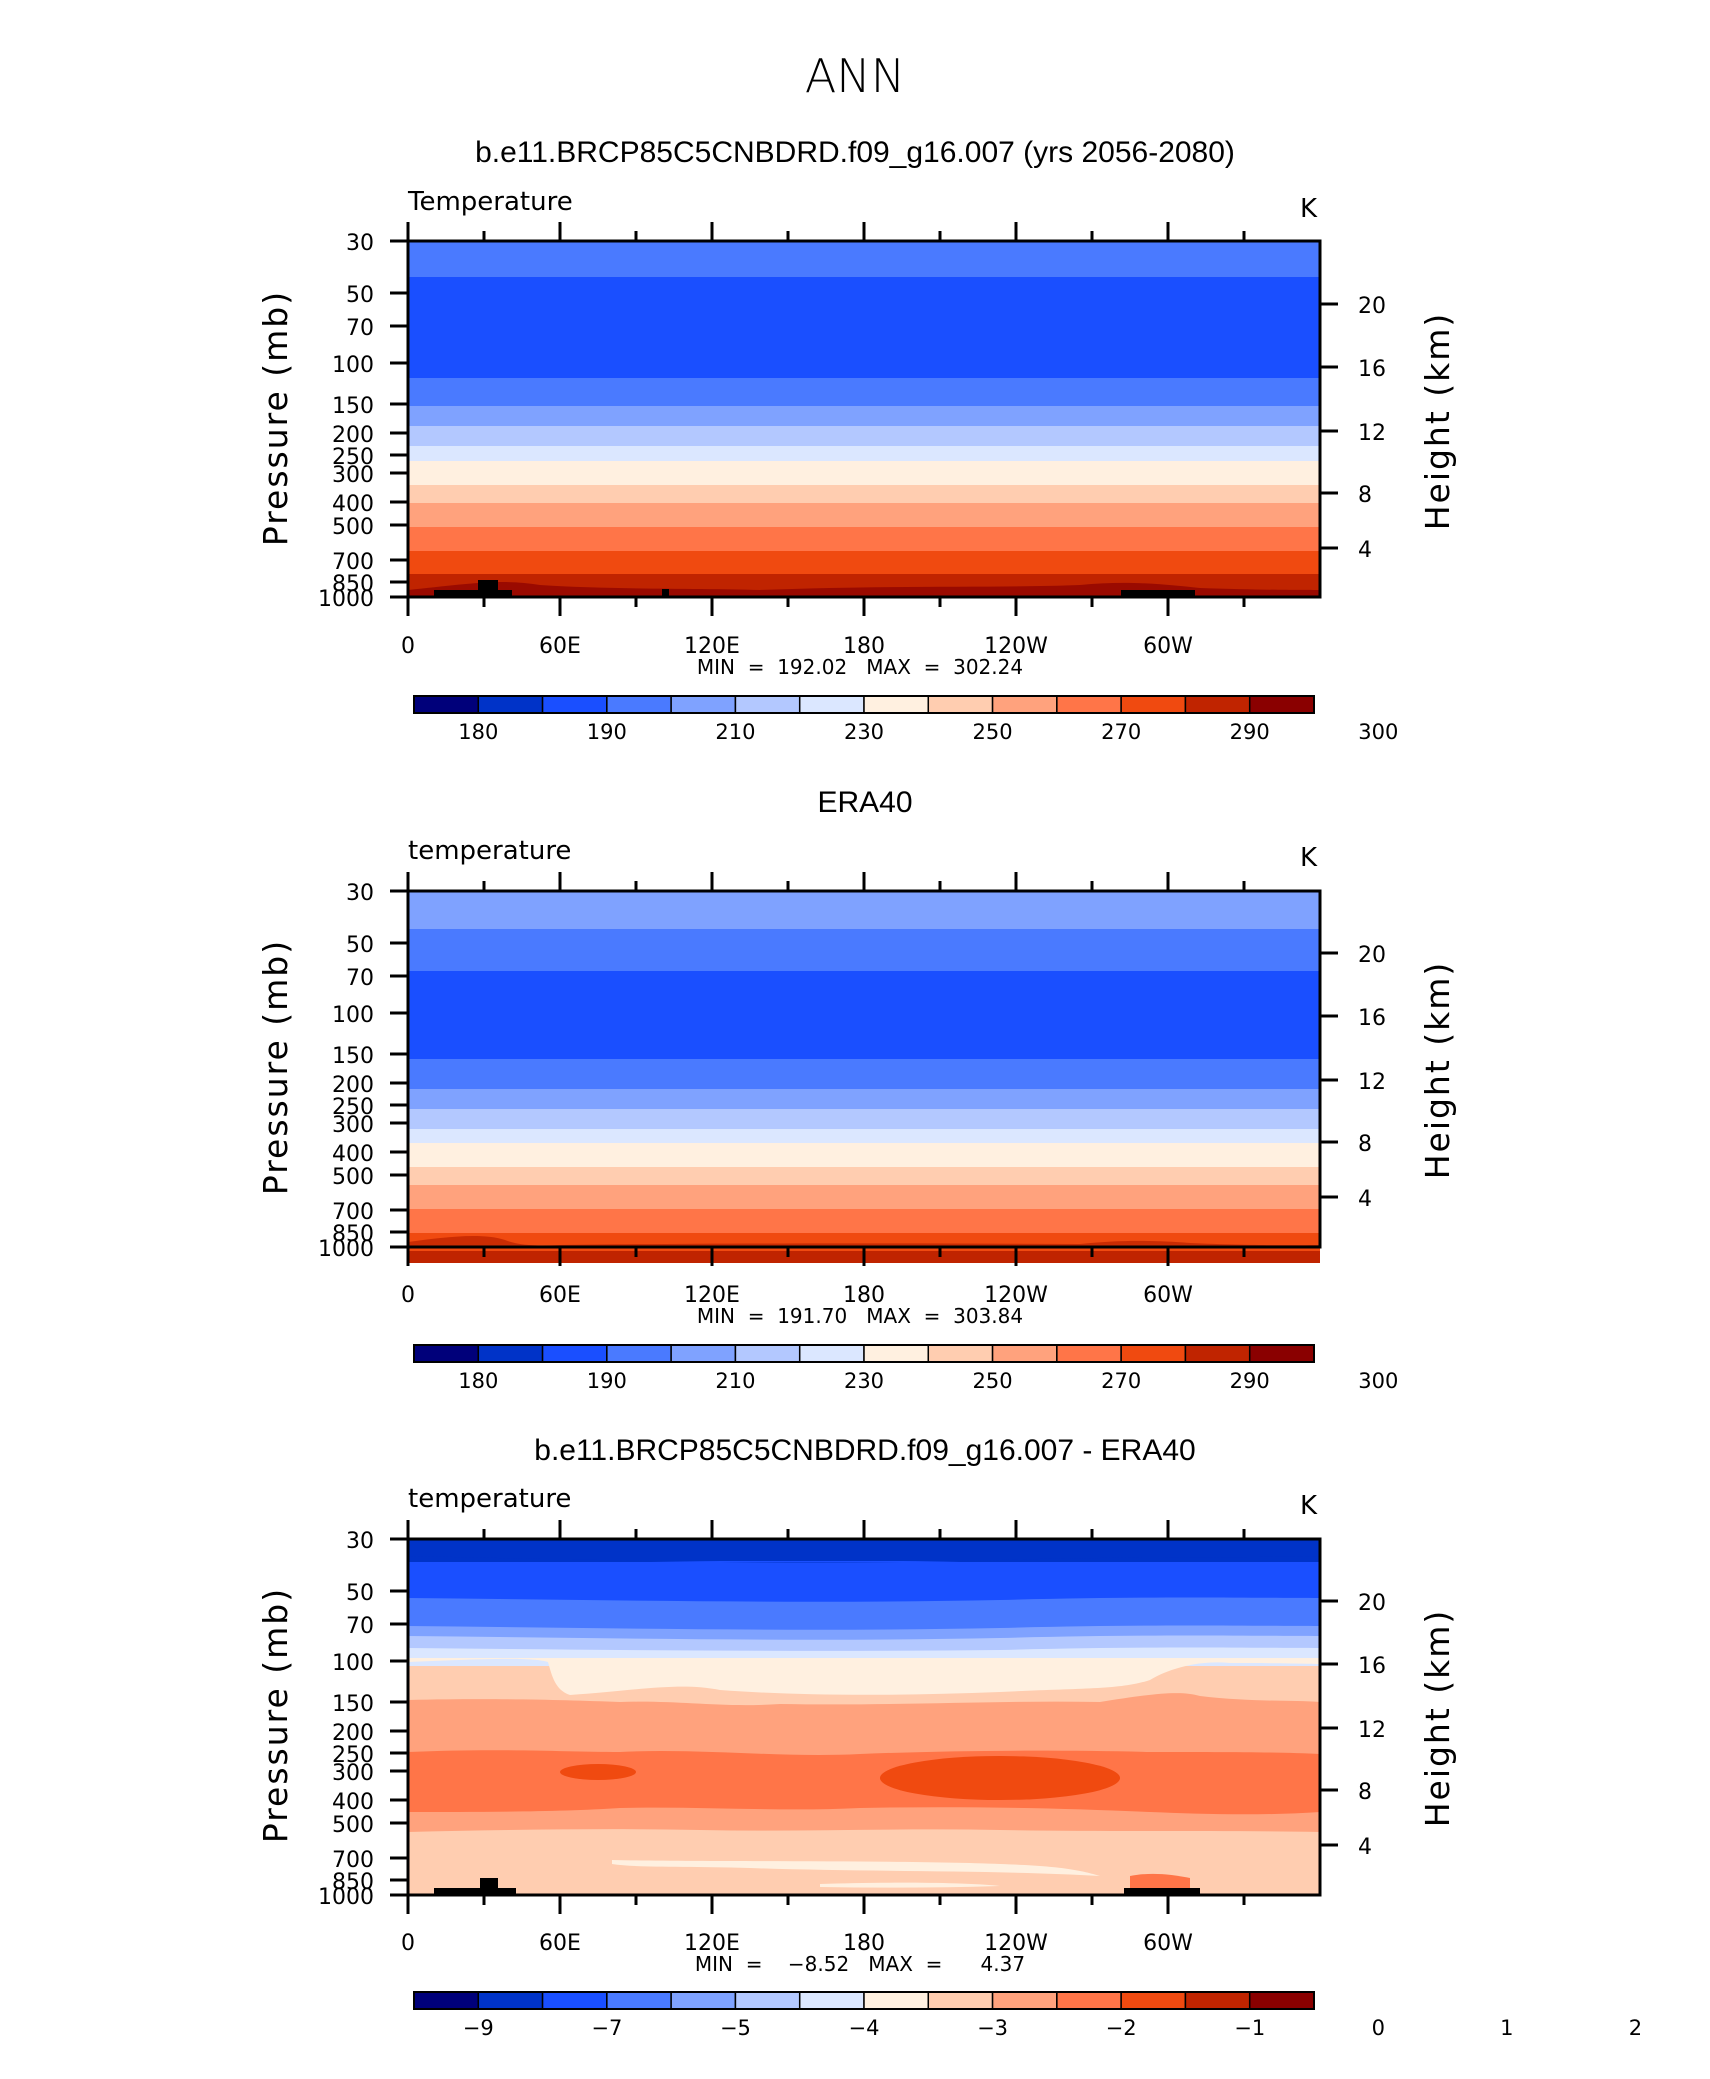 This screenshot has height=2079, width=1710. I want to click on panel-title: b.e11.BRCP85C5CNBDRD.f09_g16.007 - ERA40, so click(864, 1450).